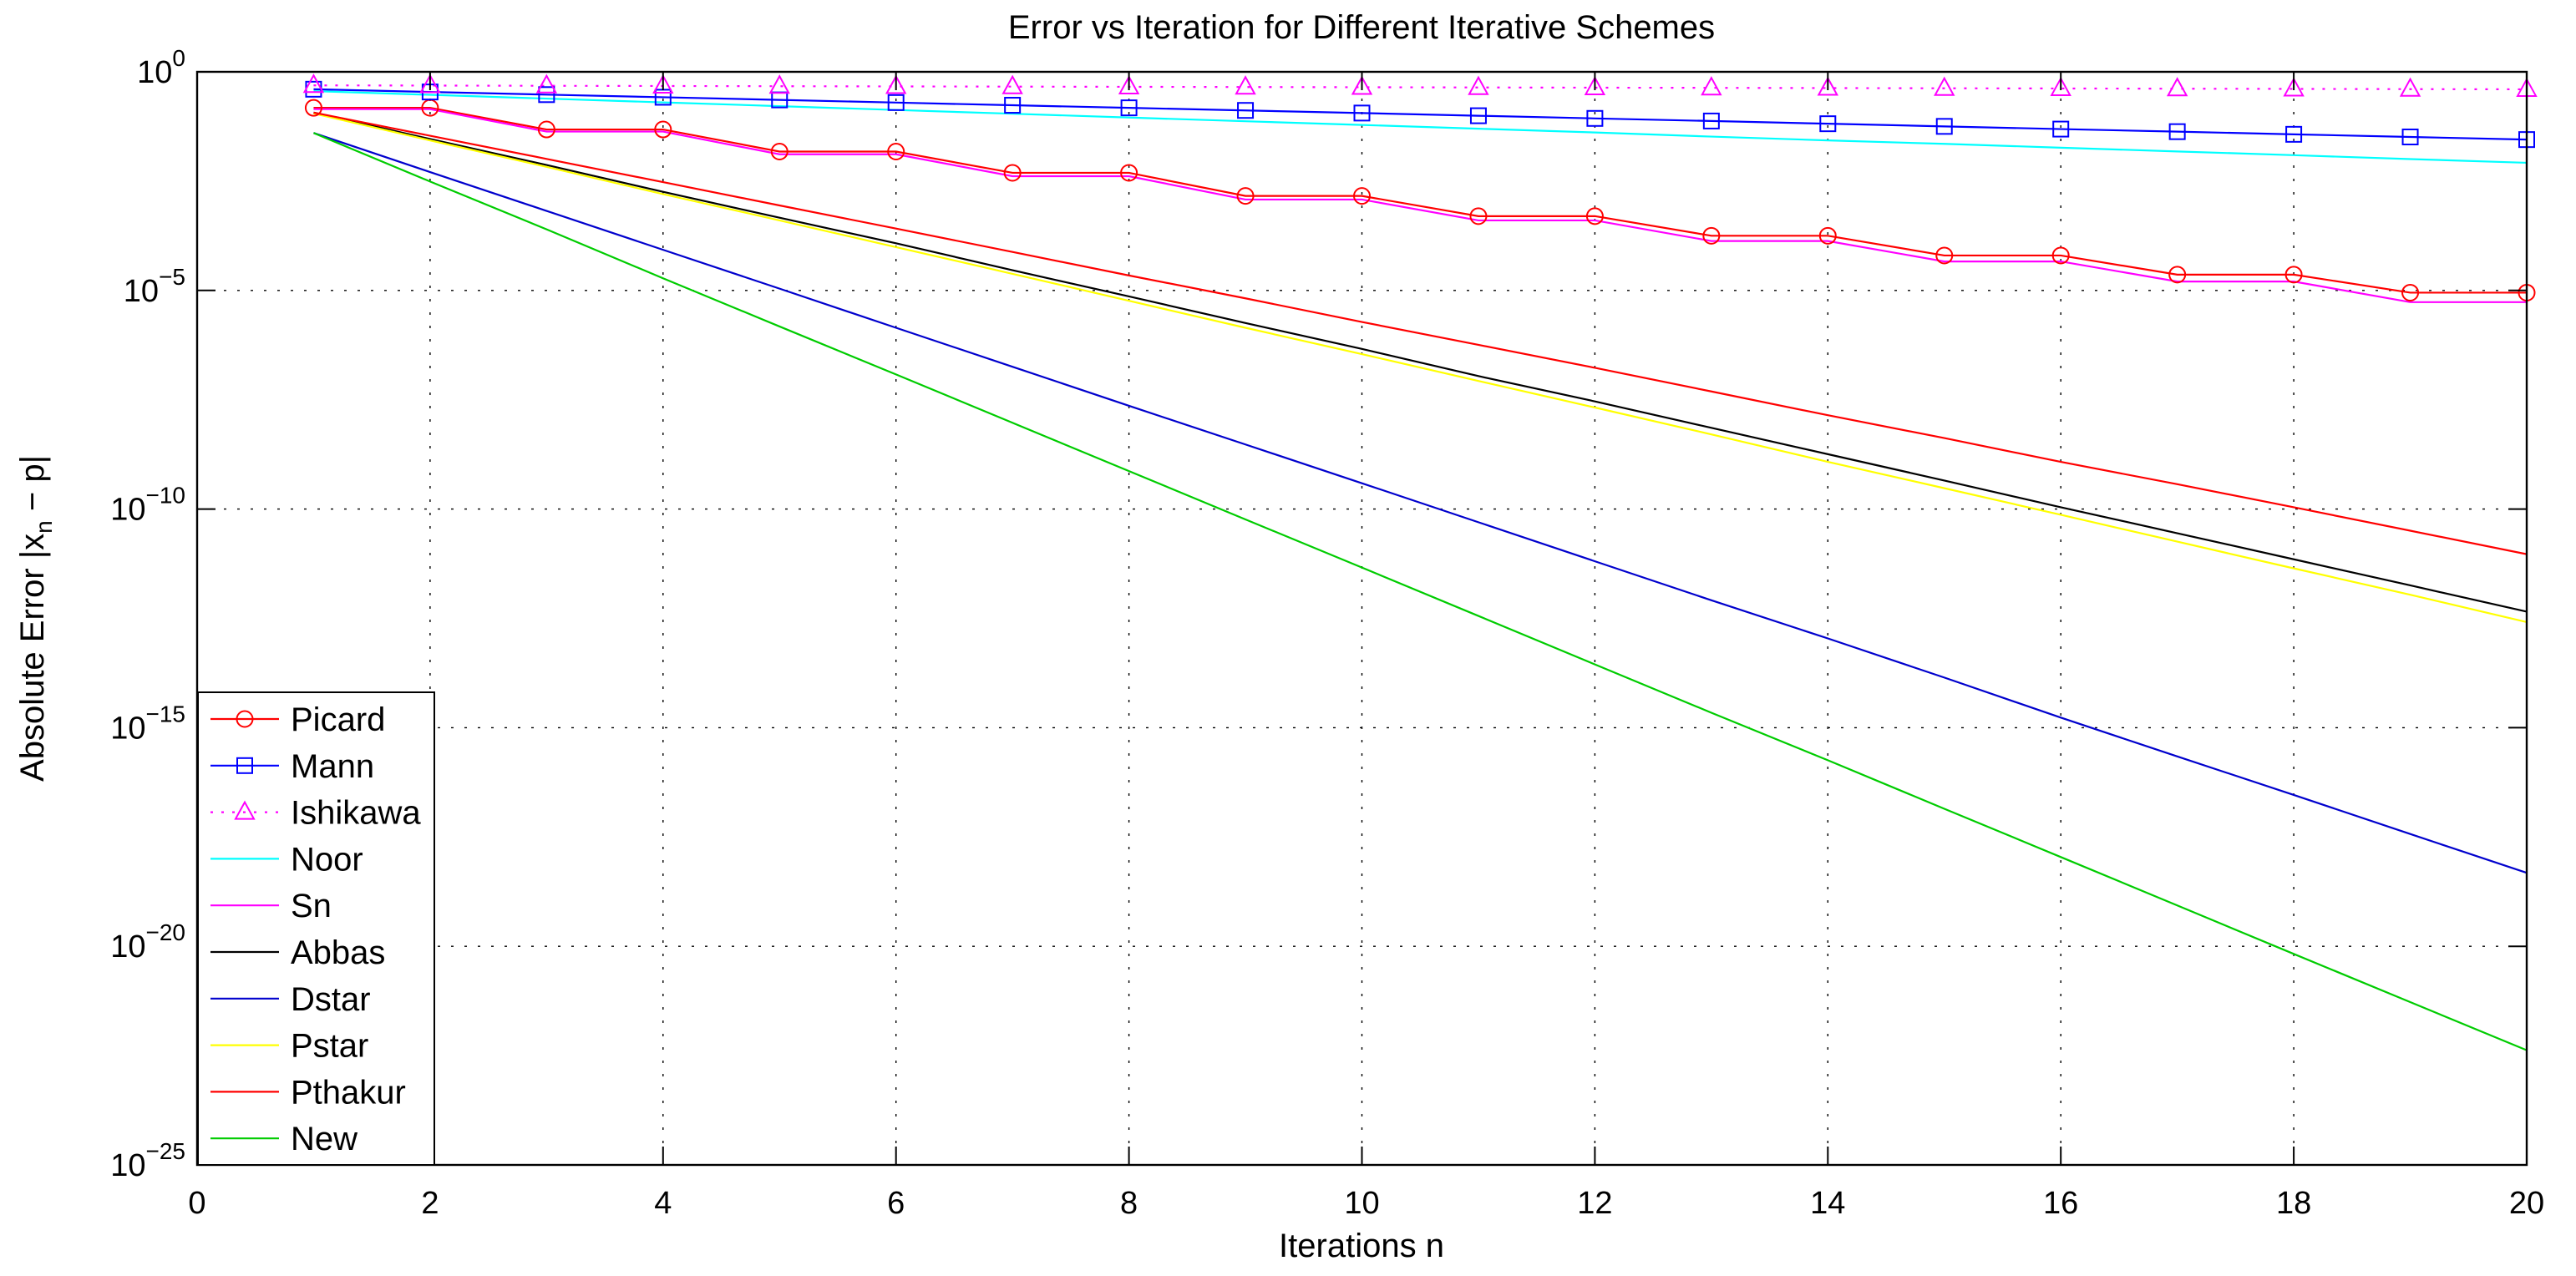 The height and width of the screenshot is (1276, 2576). Describe the element at coordinates (338, 719) in the screenshot. I see `legend-label-picard: Picard` at that location.